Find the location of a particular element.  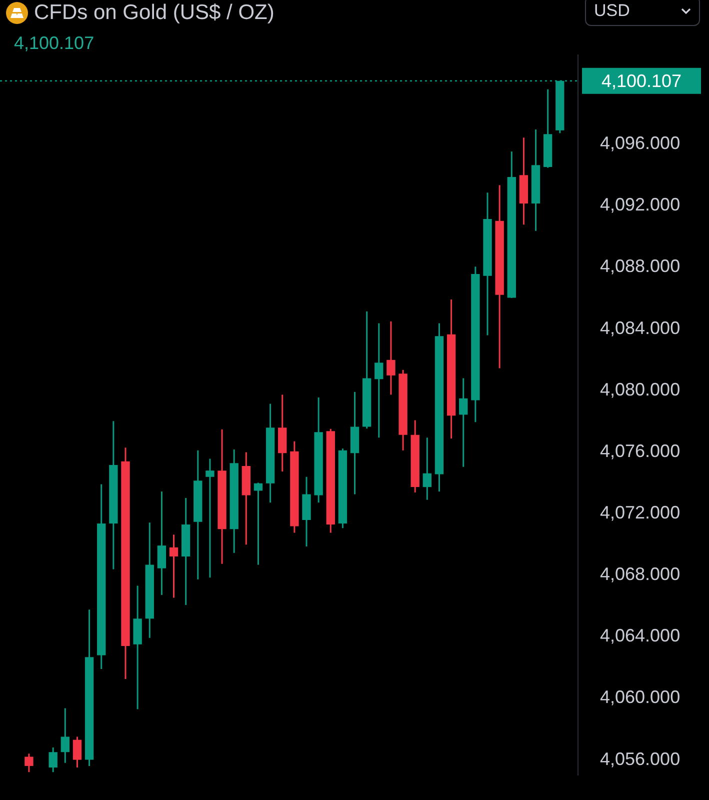

y-tick-label: 4,092.000 is located at coordinates (640, 204).